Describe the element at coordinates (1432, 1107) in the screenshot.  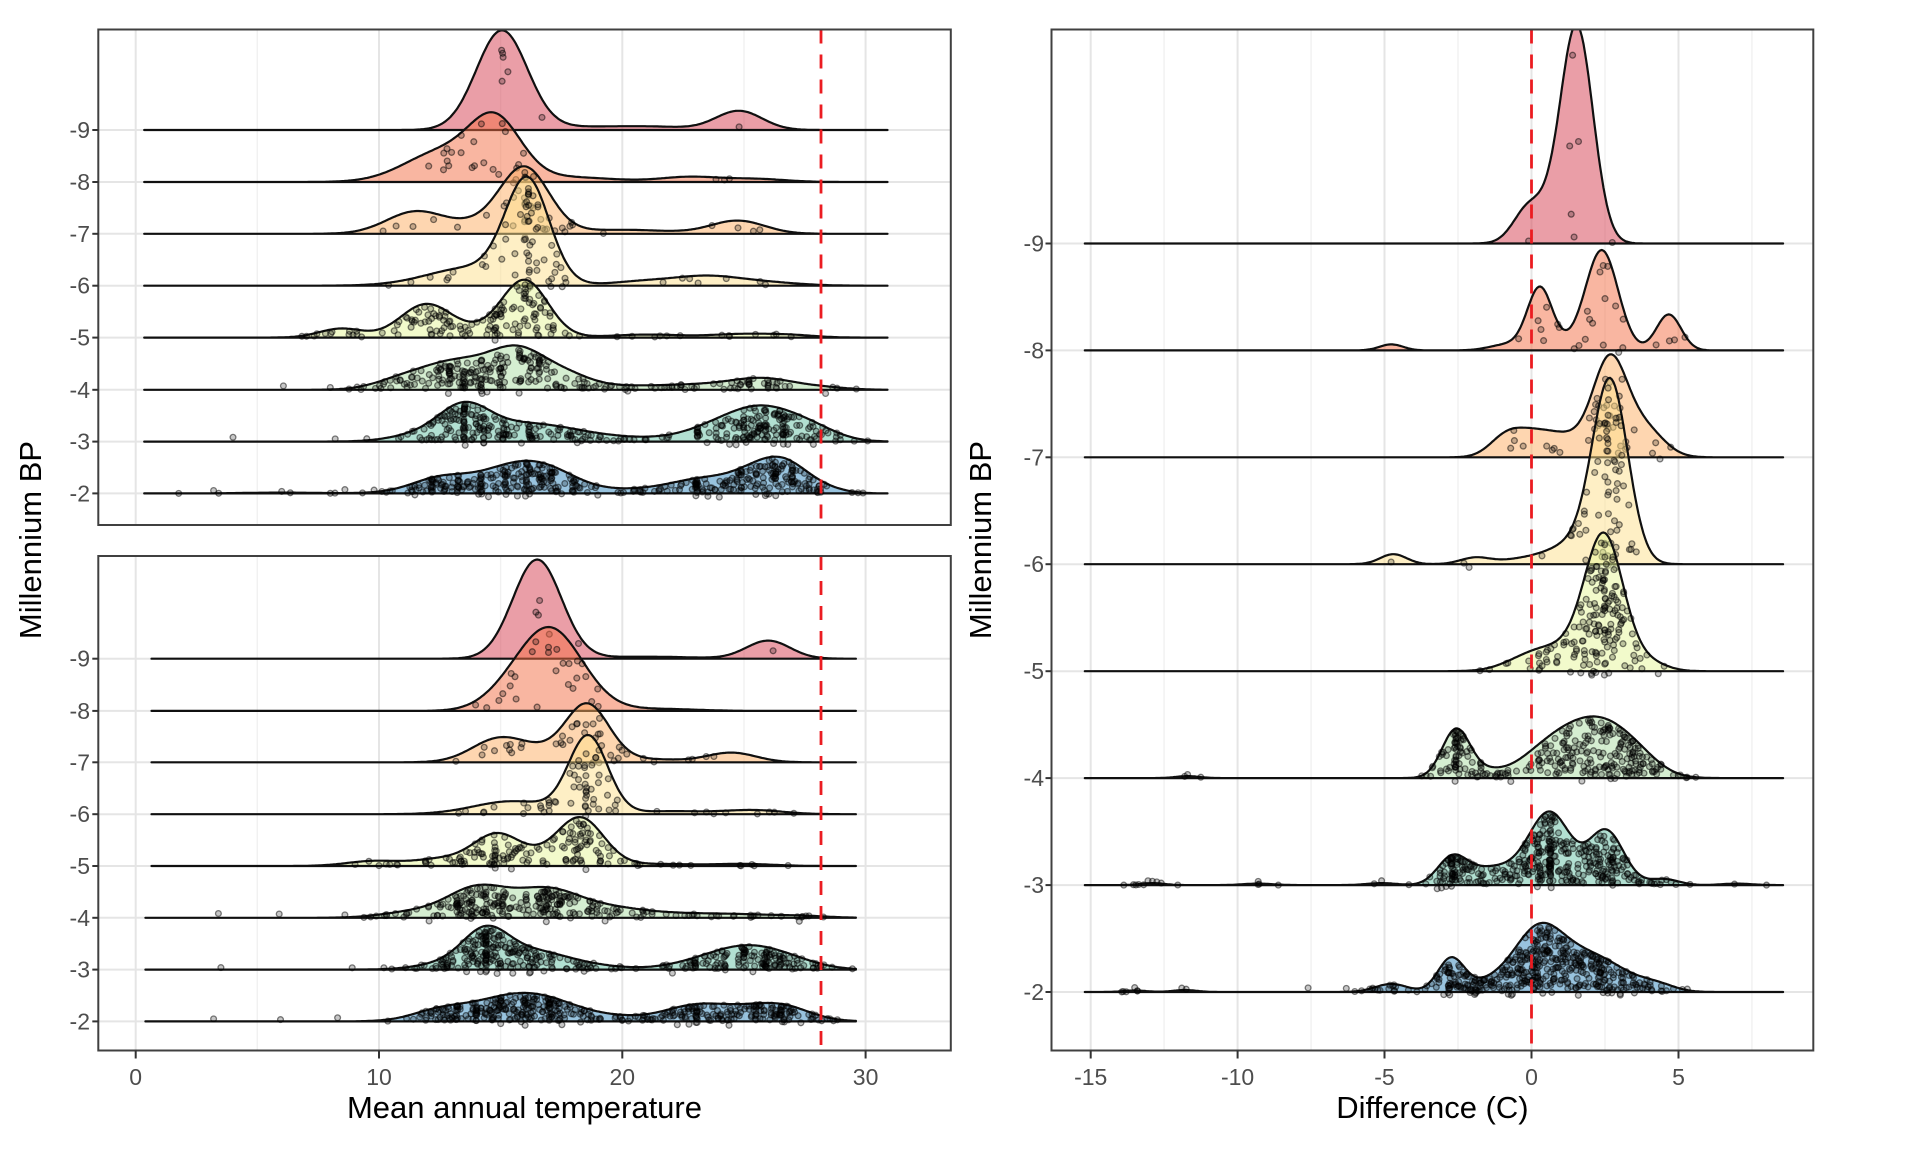
I see `svg-text: Difference (C)` at that location.